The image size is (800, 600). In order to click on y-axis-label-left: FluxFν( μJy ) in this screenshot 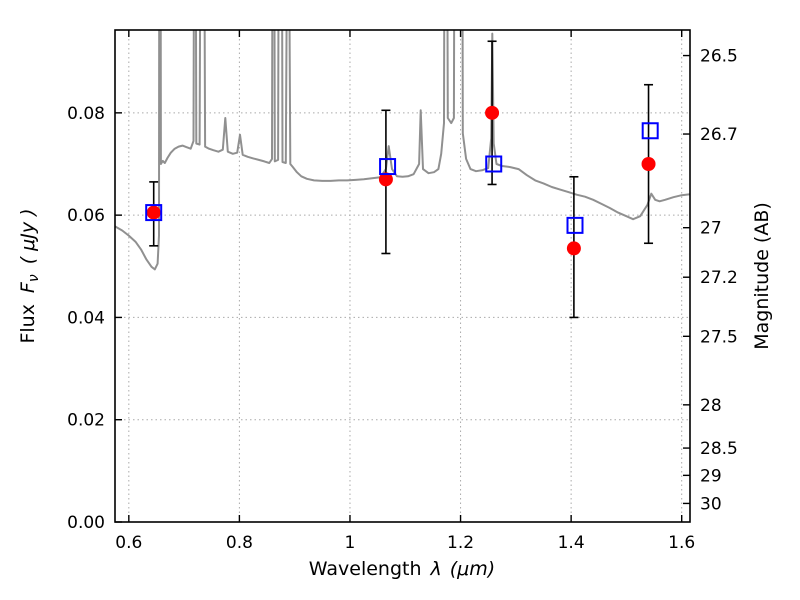, I will do `click(29, 275)`.